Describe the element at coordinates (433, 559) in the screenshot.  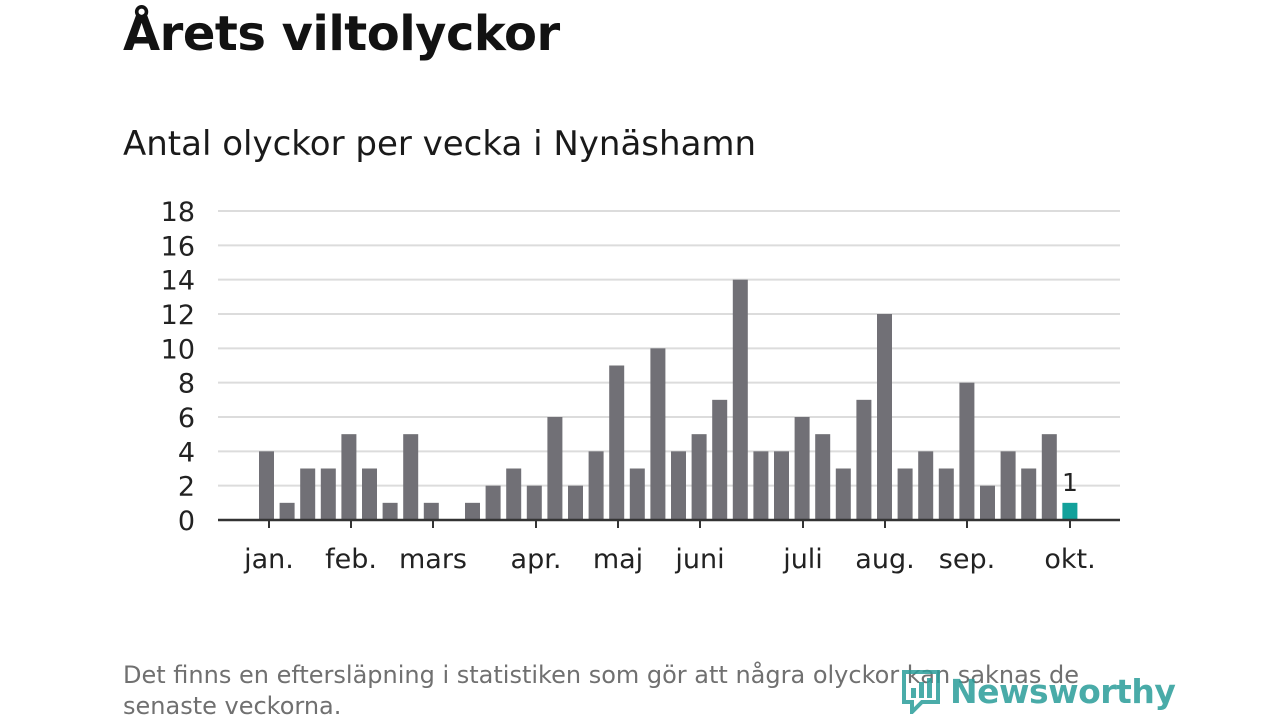
I see `x-tick-label: mars` at that location.